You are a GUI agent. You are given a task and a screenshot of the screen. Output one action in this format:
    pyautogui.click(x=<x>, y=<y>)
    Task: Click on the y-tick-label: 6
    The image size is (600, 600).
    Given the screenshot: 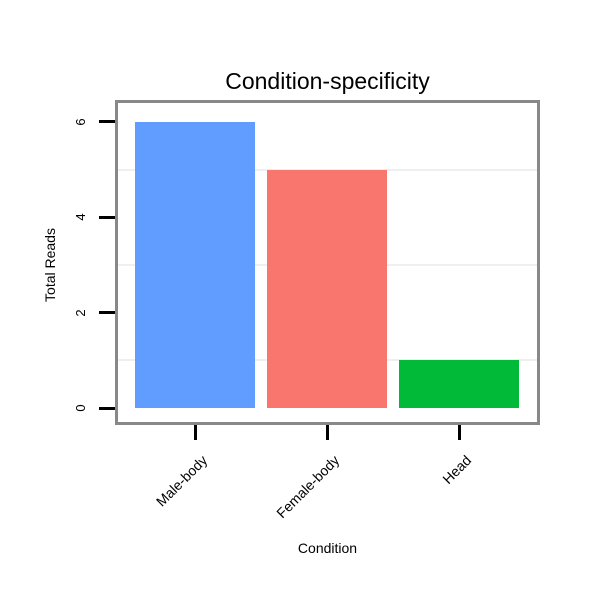 What is the action you would take?
    pyautogui.click(x=80, y=122)
    